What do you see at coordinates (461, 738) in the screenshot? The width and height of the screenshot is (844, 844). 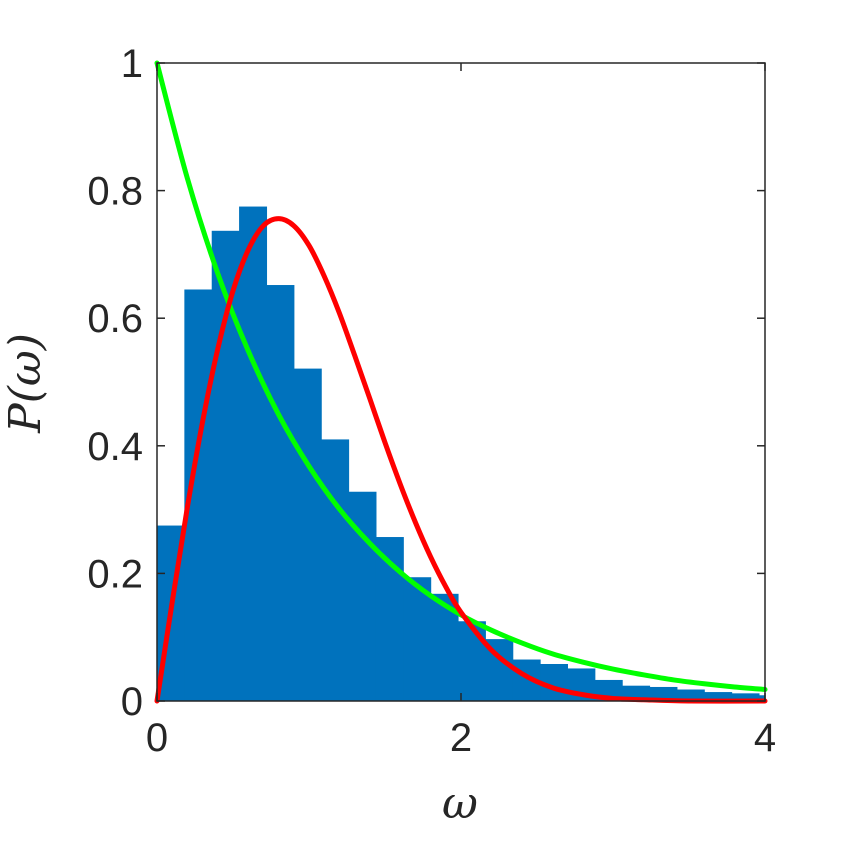 I see `x-tick-label: 2` at bounding box center [461, 738].